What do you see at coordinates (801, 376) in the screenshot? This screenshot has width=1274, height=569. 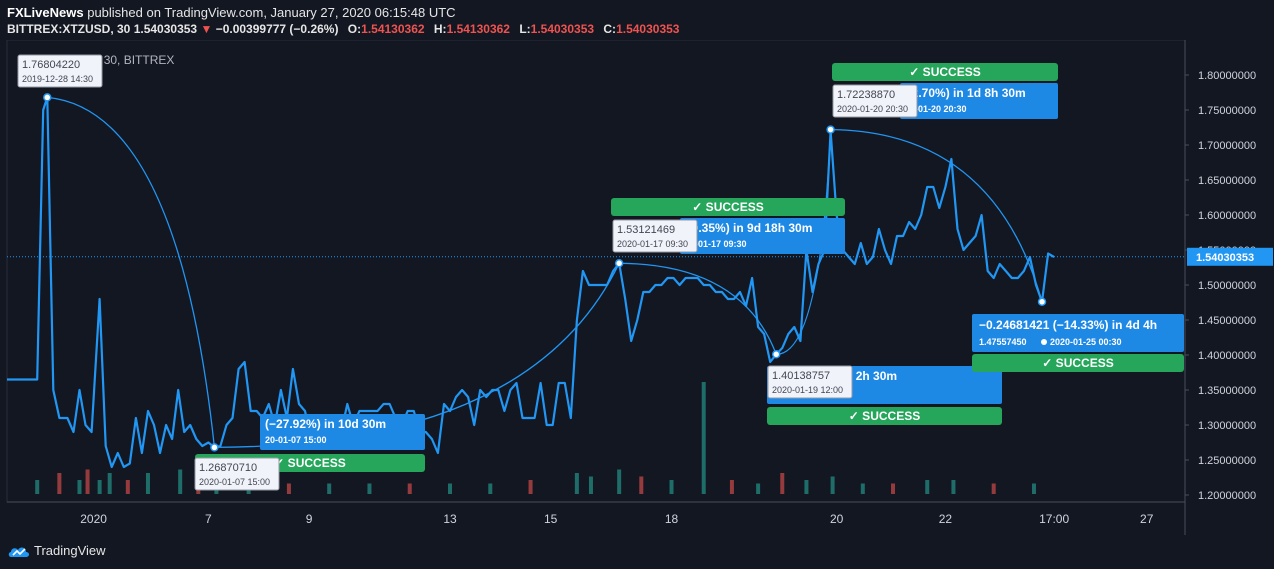 I see `price-tag-value: 1.40138757` at bounding box center [801, 376].